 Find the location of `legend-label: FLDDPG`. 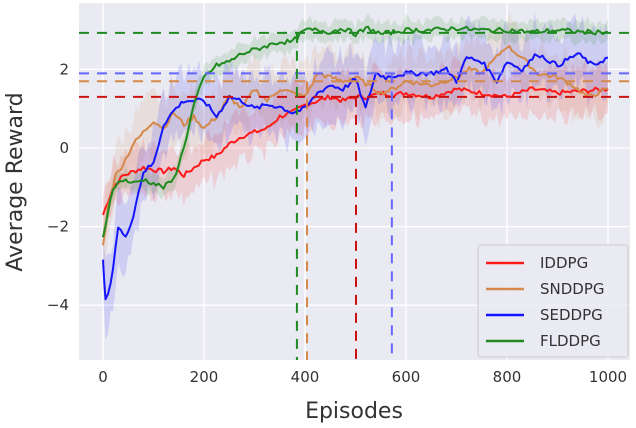

legend-label: FLDDPG is located at coordinates (570, 341).